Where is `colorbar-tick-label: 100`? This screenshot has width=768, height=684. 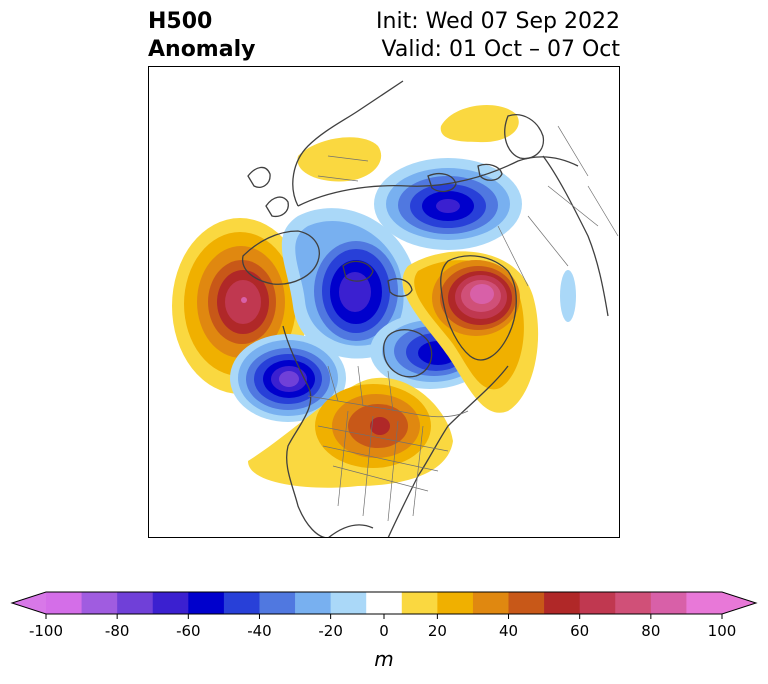 colorbar-tick-label: 100 is located at coordinates (722, 631).